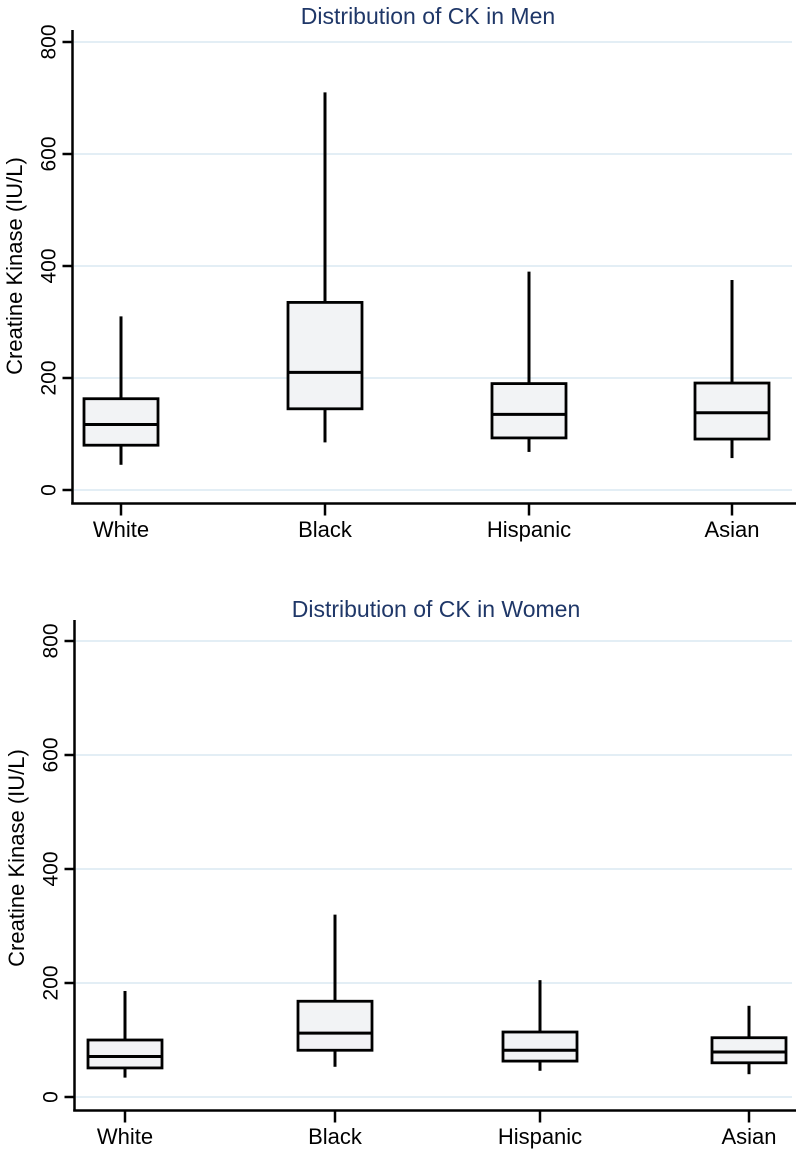 The image size is (800, 1149). Describe the element at coordinates (16, 858) in the screenshot. I see `chart-women-y-axis-title: Creatine Kinase (IU/L)` at that location.